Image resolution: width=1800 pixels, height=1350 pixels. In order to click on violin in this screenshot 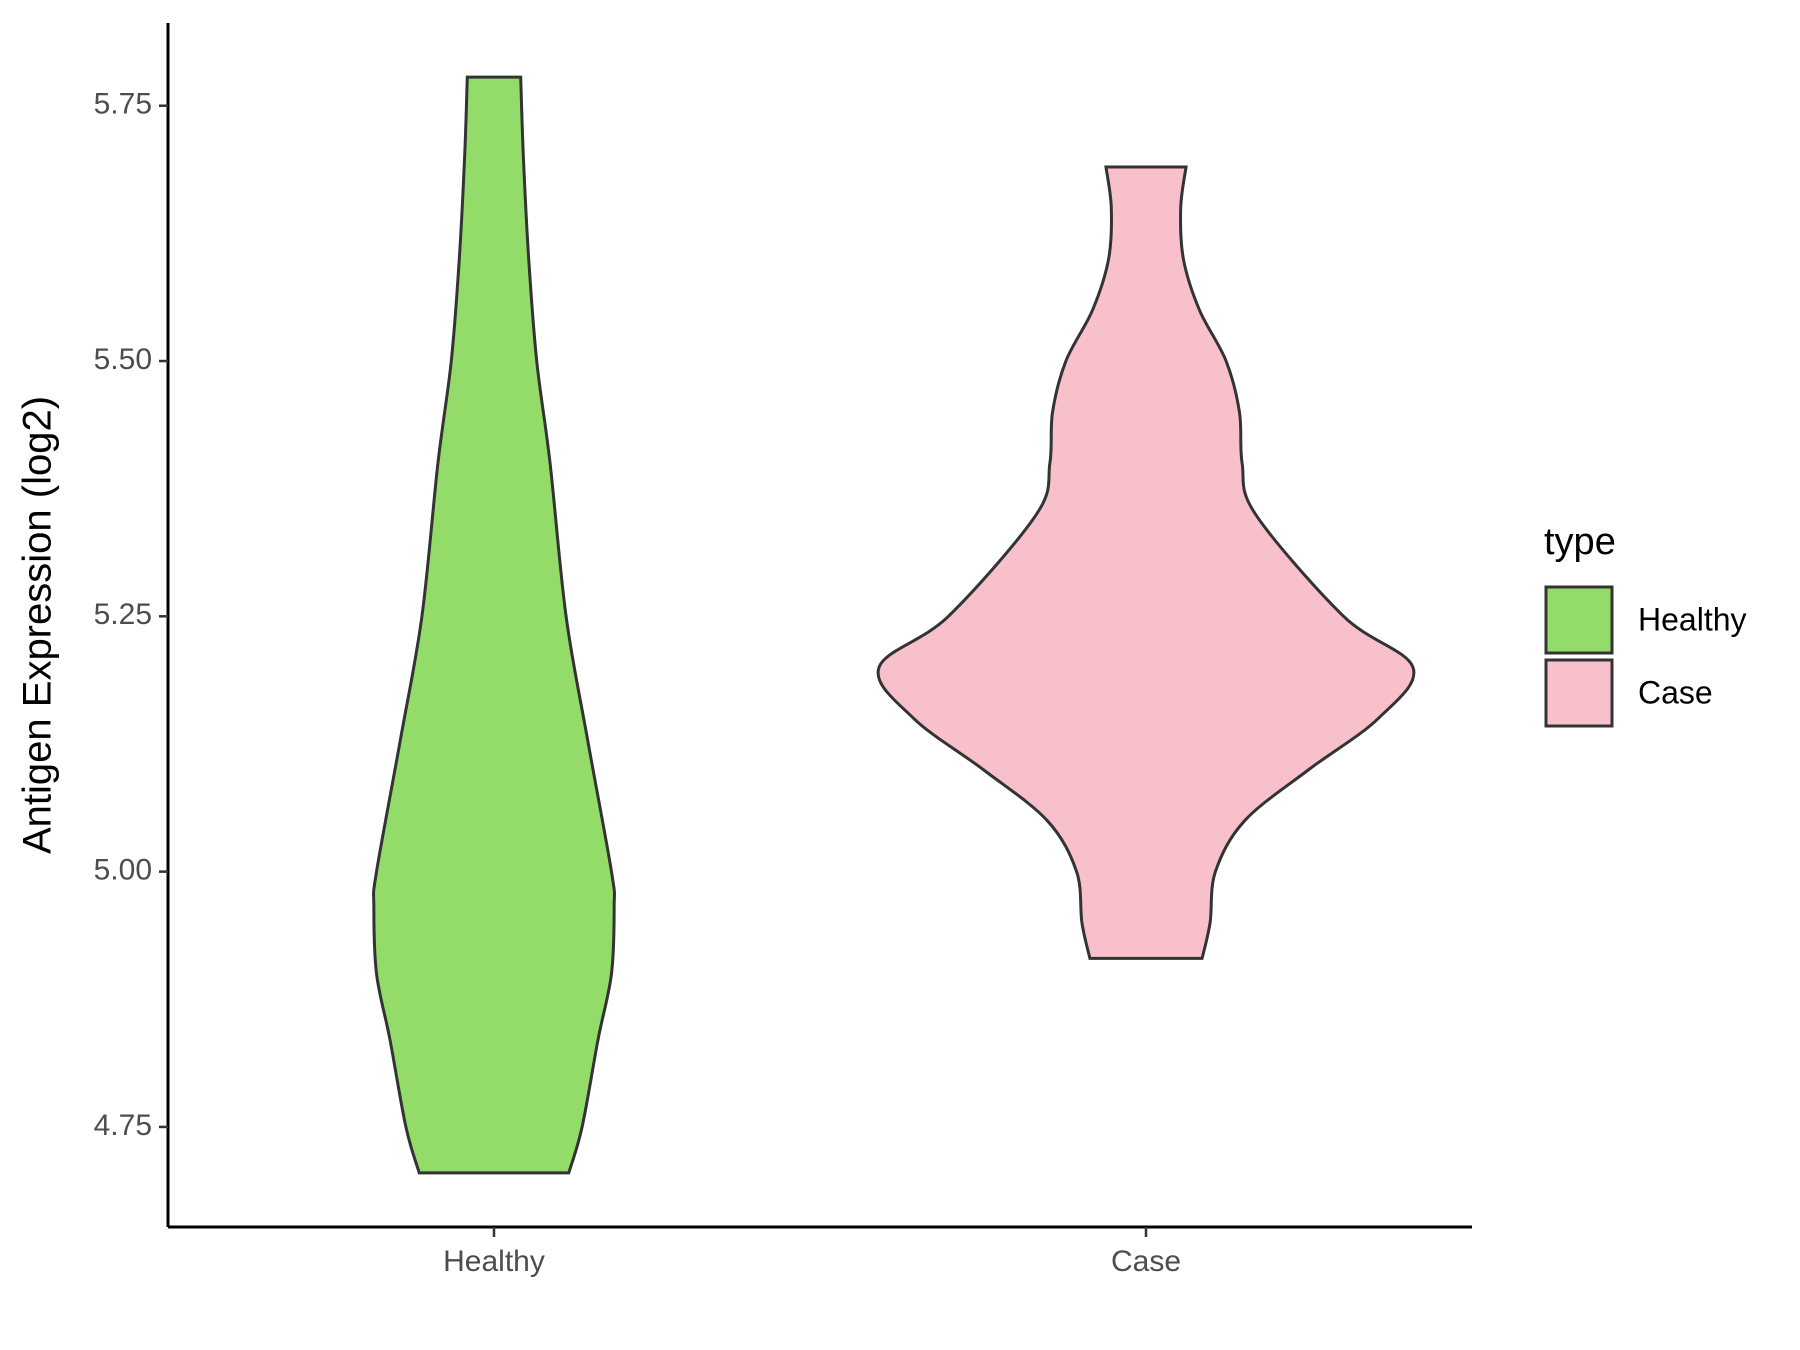, I will do `click(494, 625)`.